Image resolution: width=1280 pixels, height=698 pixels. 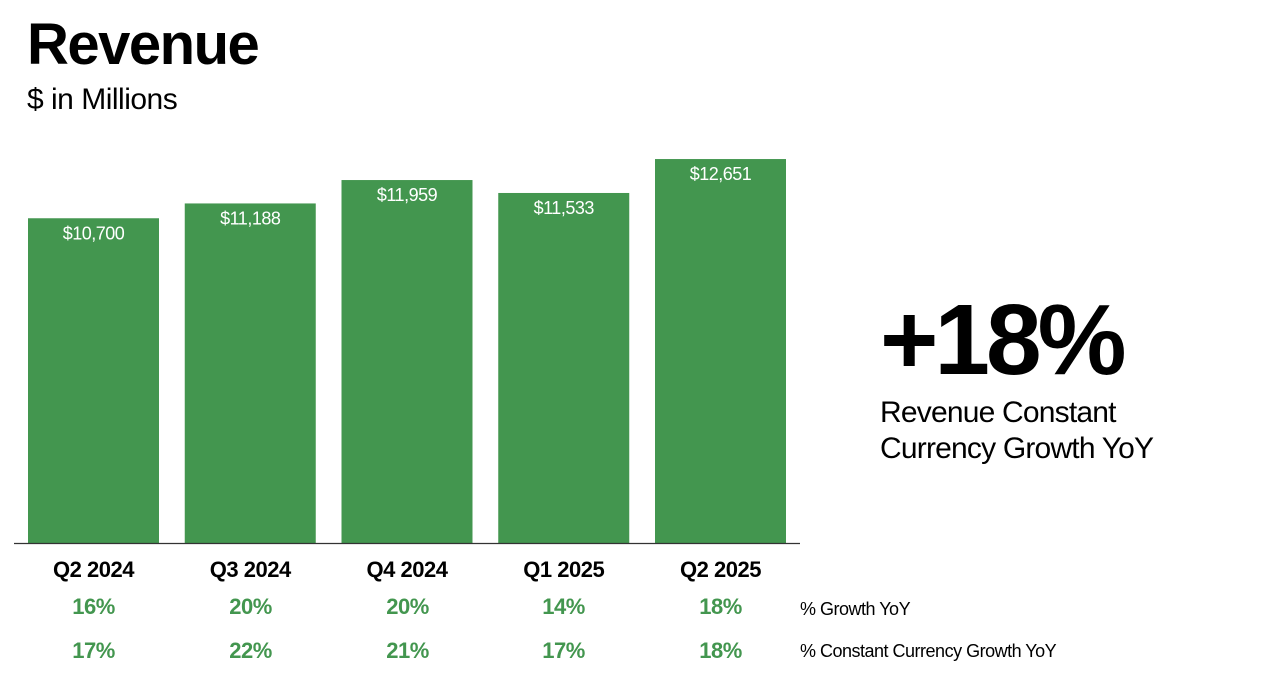 What do you see at coordinates (407, 361) in the screenshot?
I see `bar-q4-2024` at bounding box center [407, 361].